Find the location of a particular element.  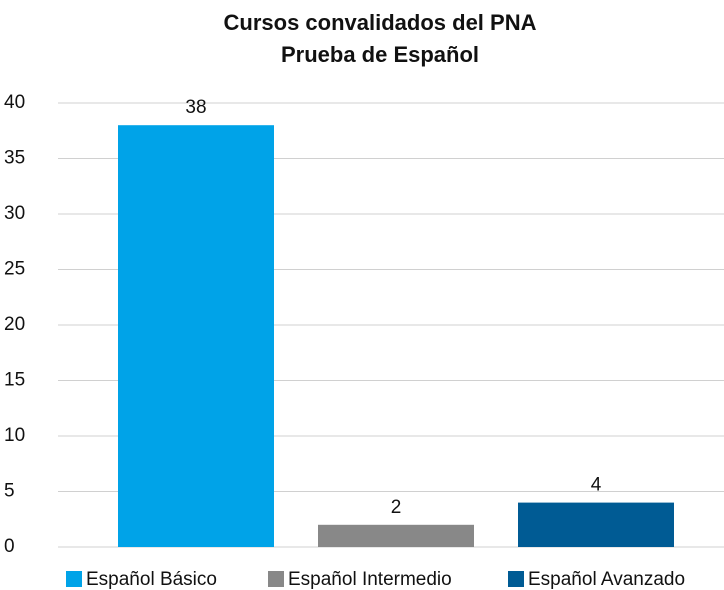

y-tick-label: 25 is located at coordinates (14, 269).